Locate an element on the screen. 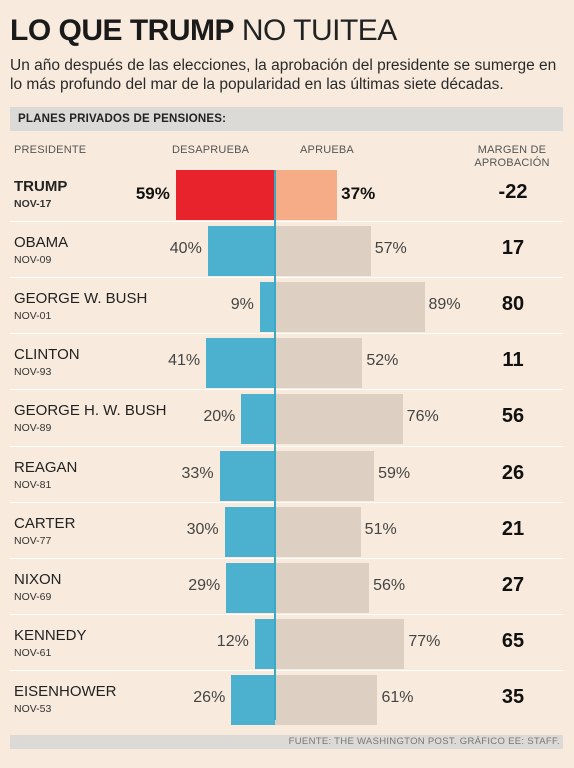 The image size is (574, 768). president-name: KENNEDY is located at coordinates (50, 635).